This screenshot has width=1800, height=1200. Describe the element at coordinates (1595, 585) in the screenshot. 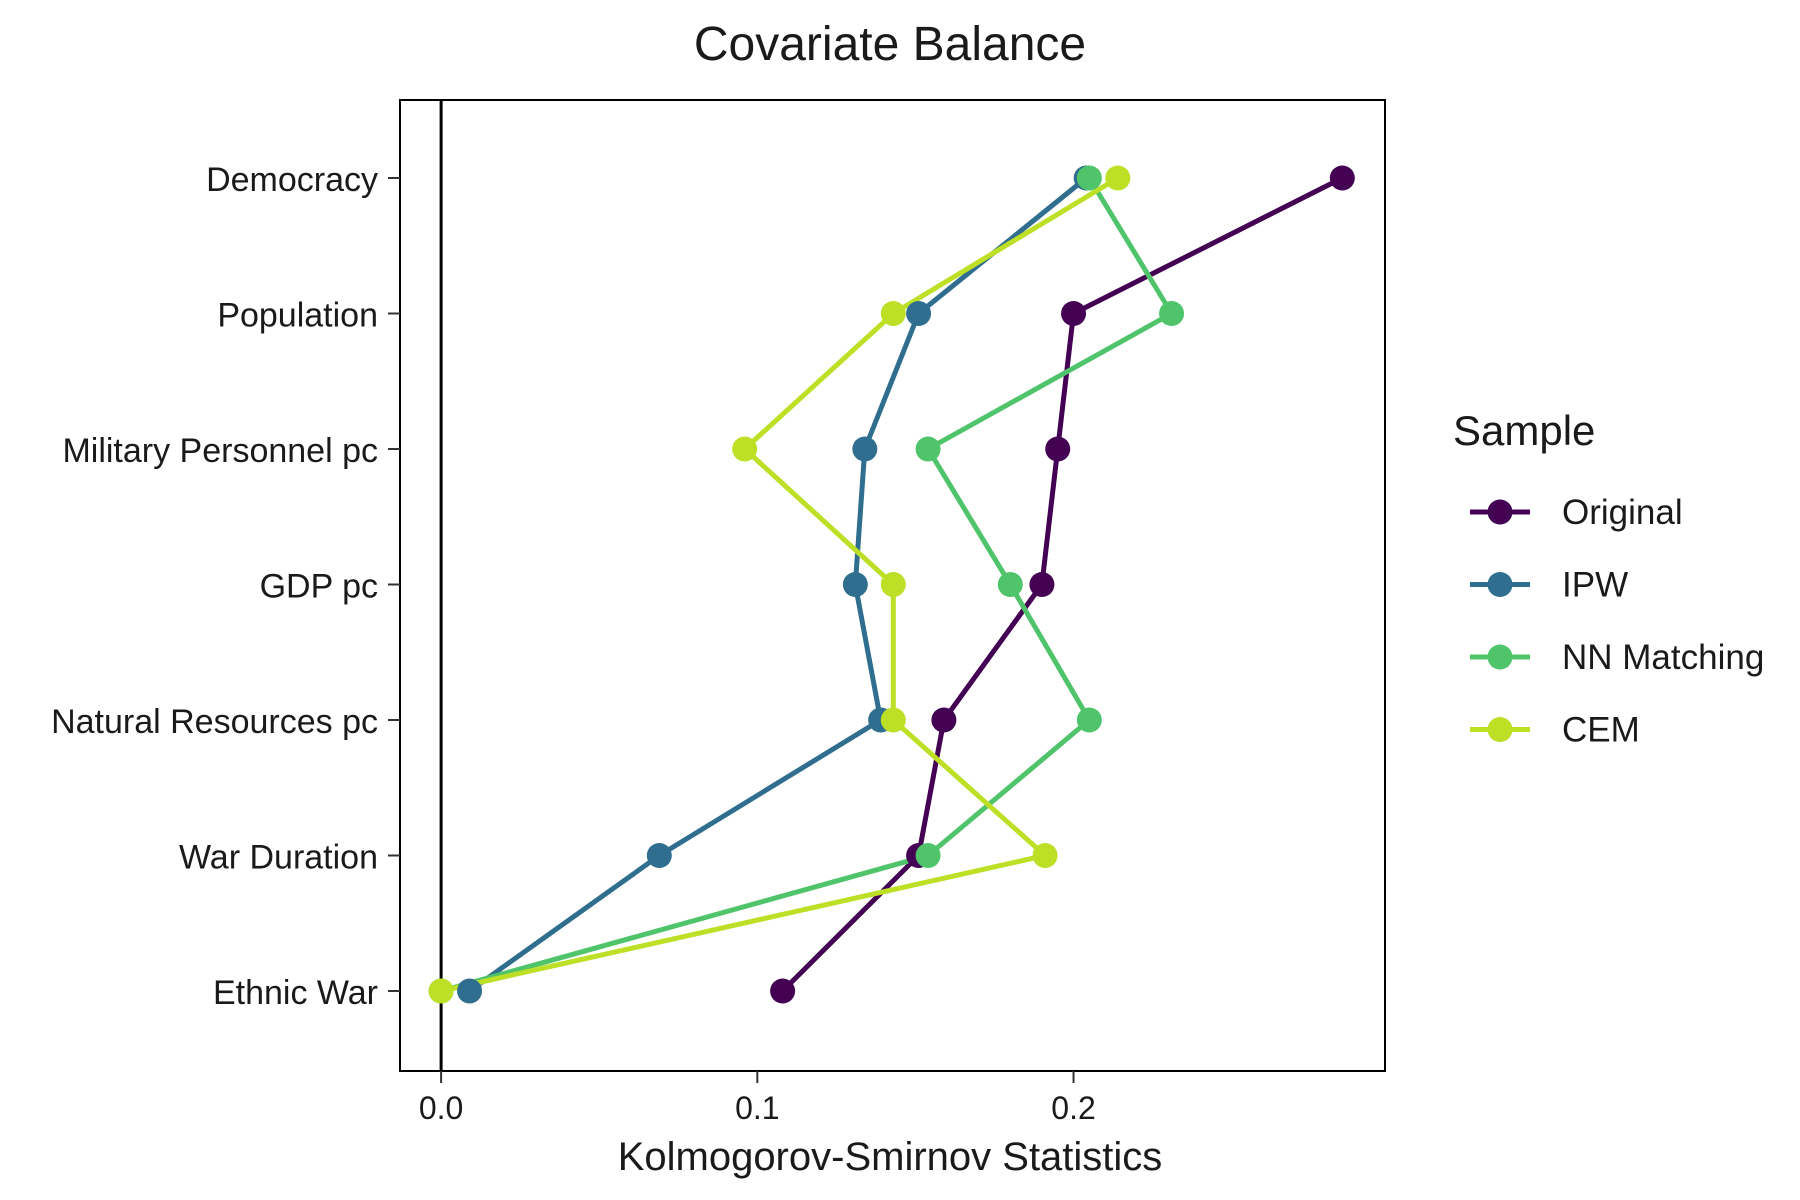

I see `legend-label-ipw: IPW` at that location.